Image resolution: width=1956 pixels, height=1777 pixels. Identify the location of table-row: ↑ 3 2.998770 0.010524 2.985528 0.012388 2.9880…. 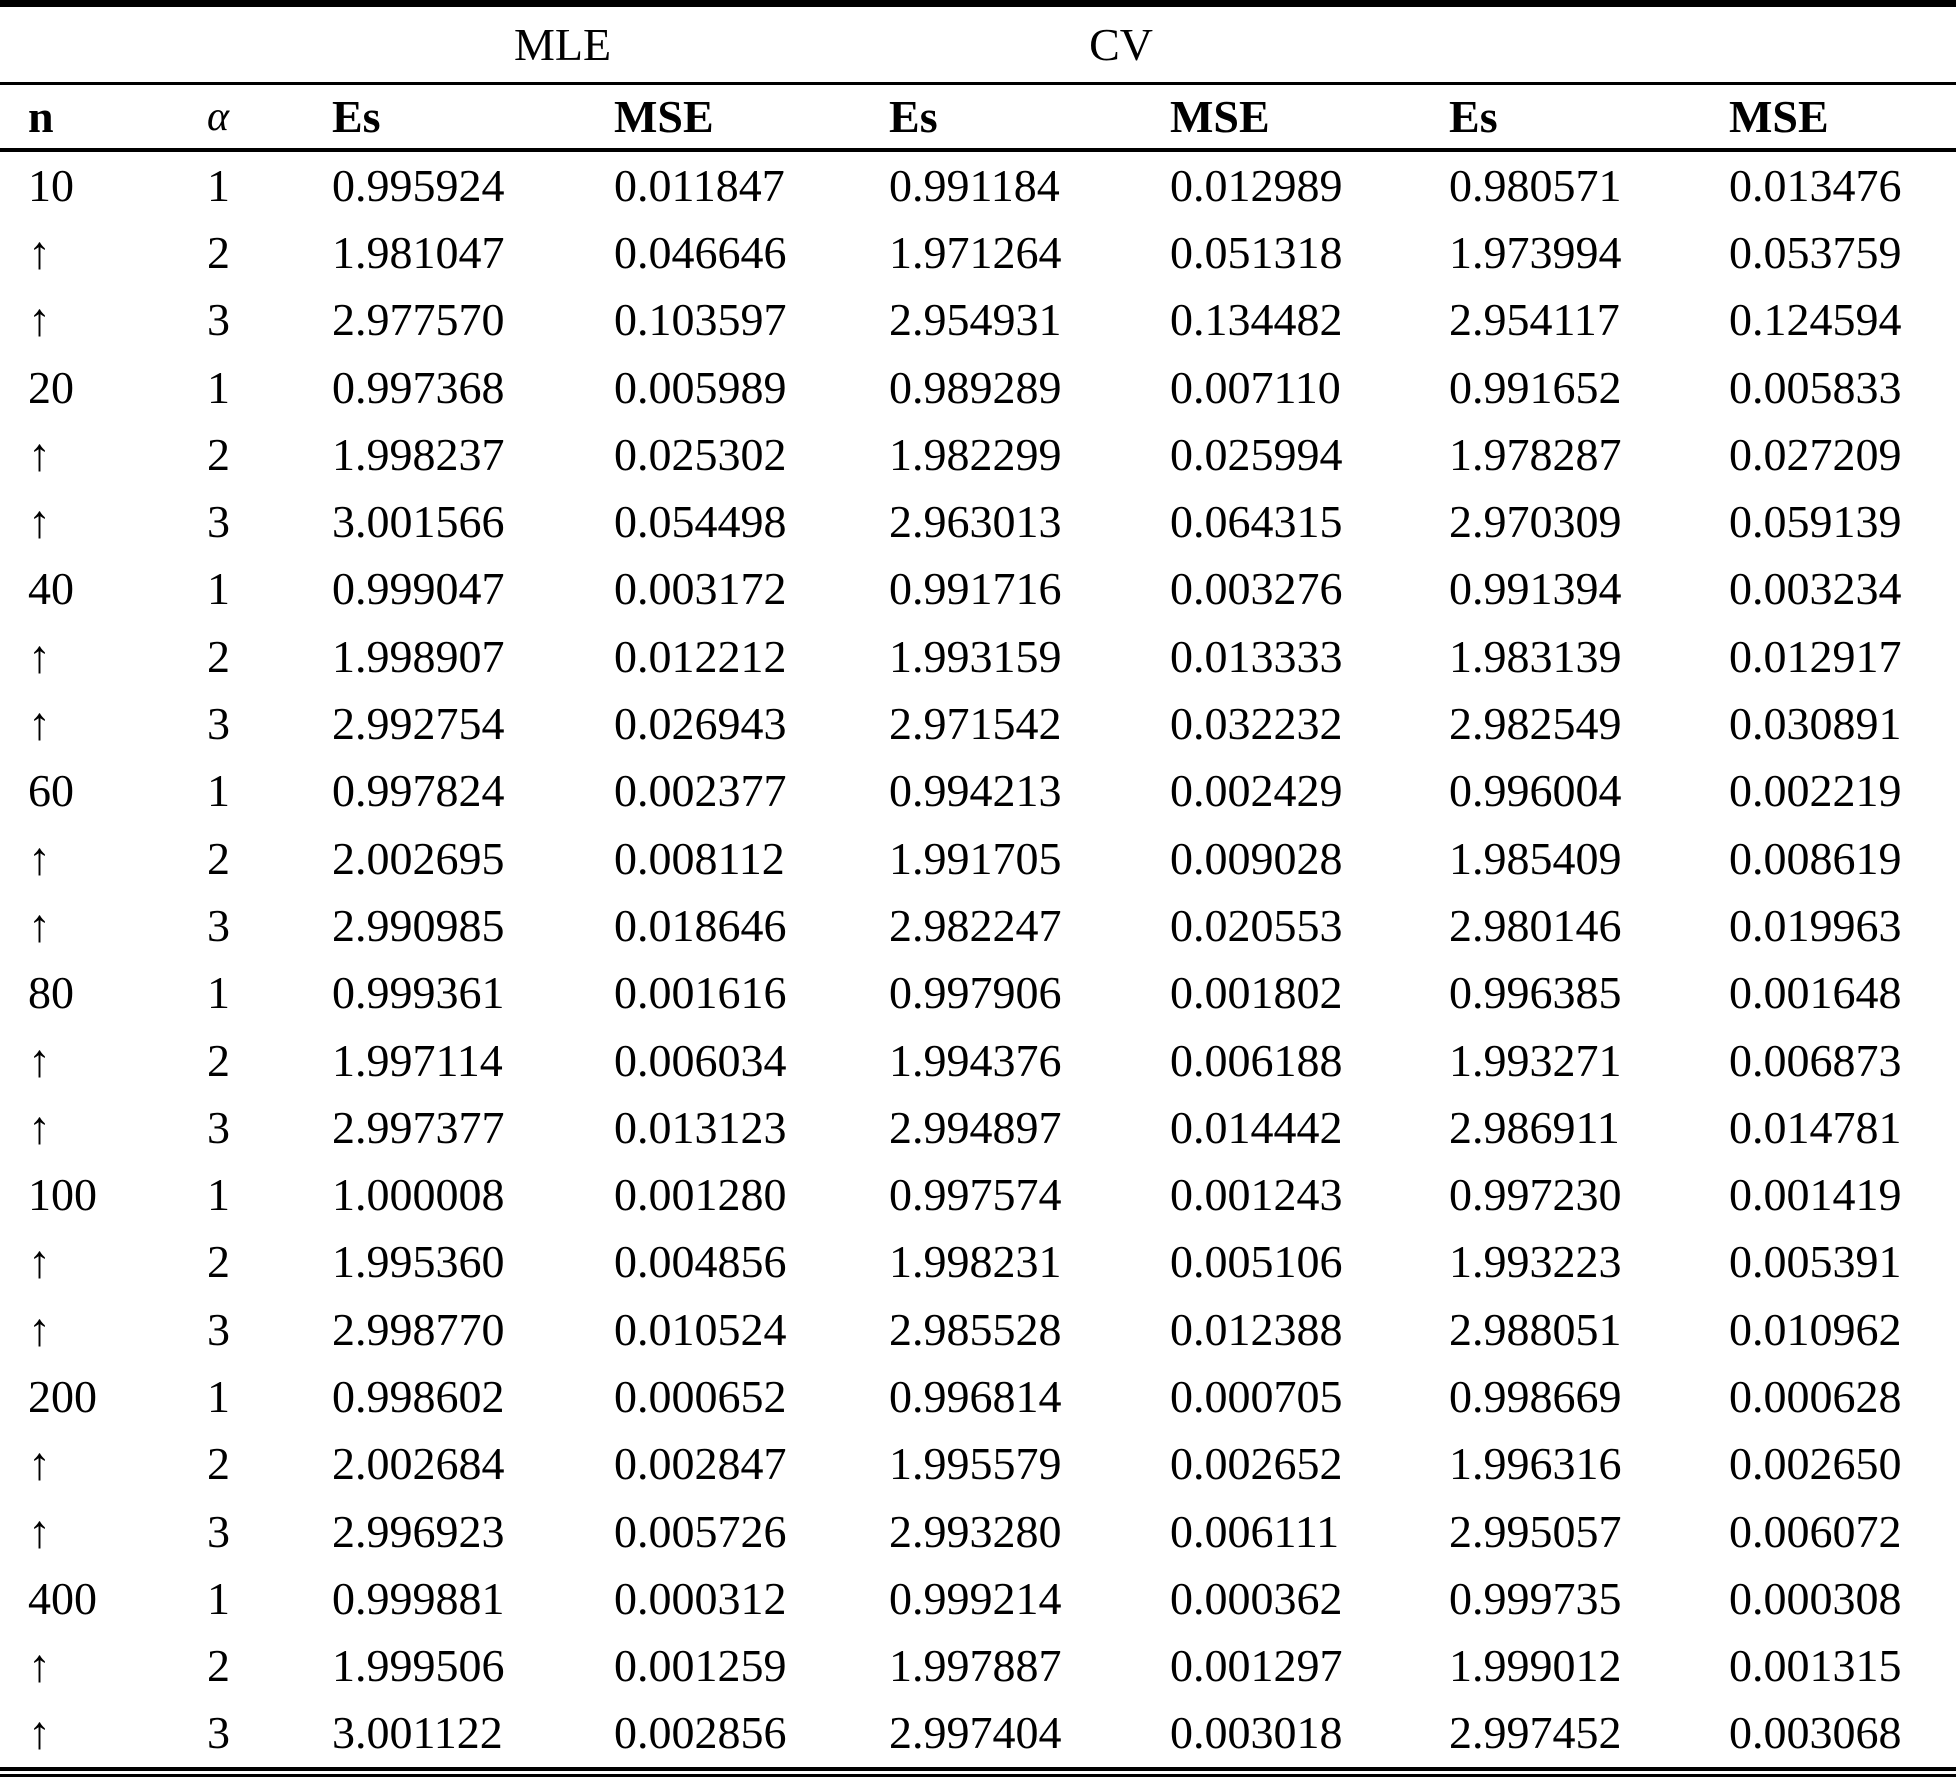
(978, 1329).